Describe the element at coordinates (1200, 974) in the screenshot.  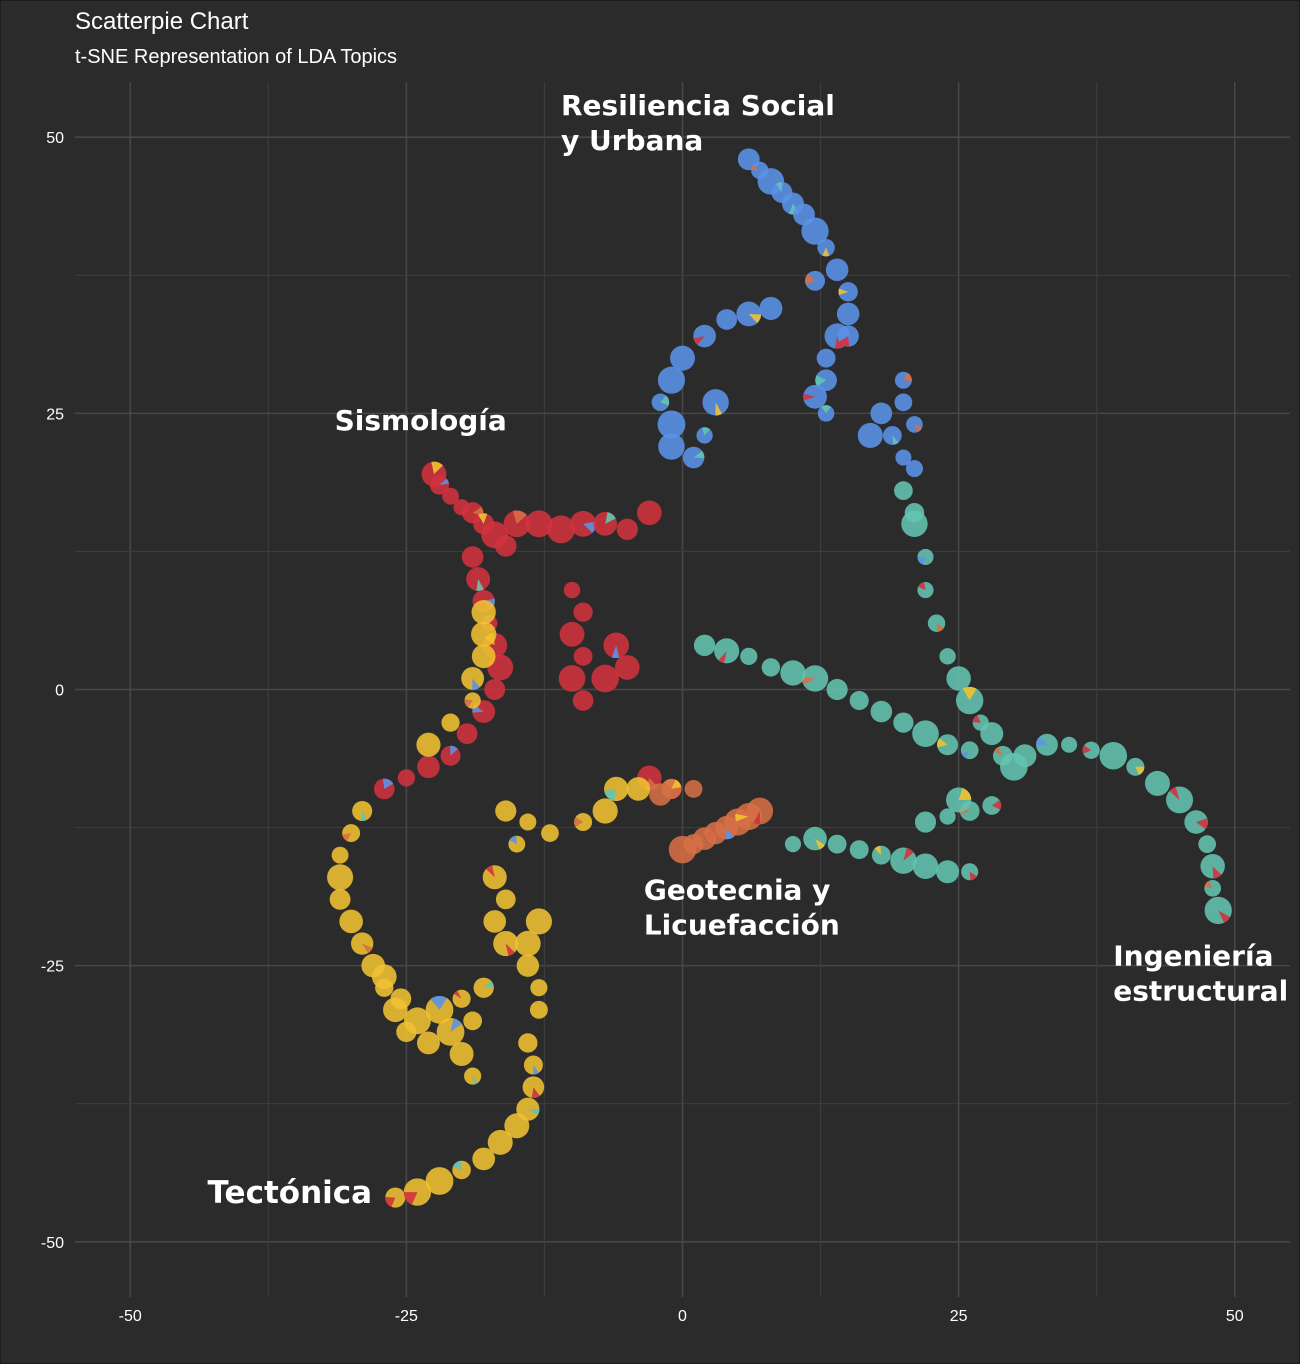
I see `topic-label: Ingeniería estructural` at that location.